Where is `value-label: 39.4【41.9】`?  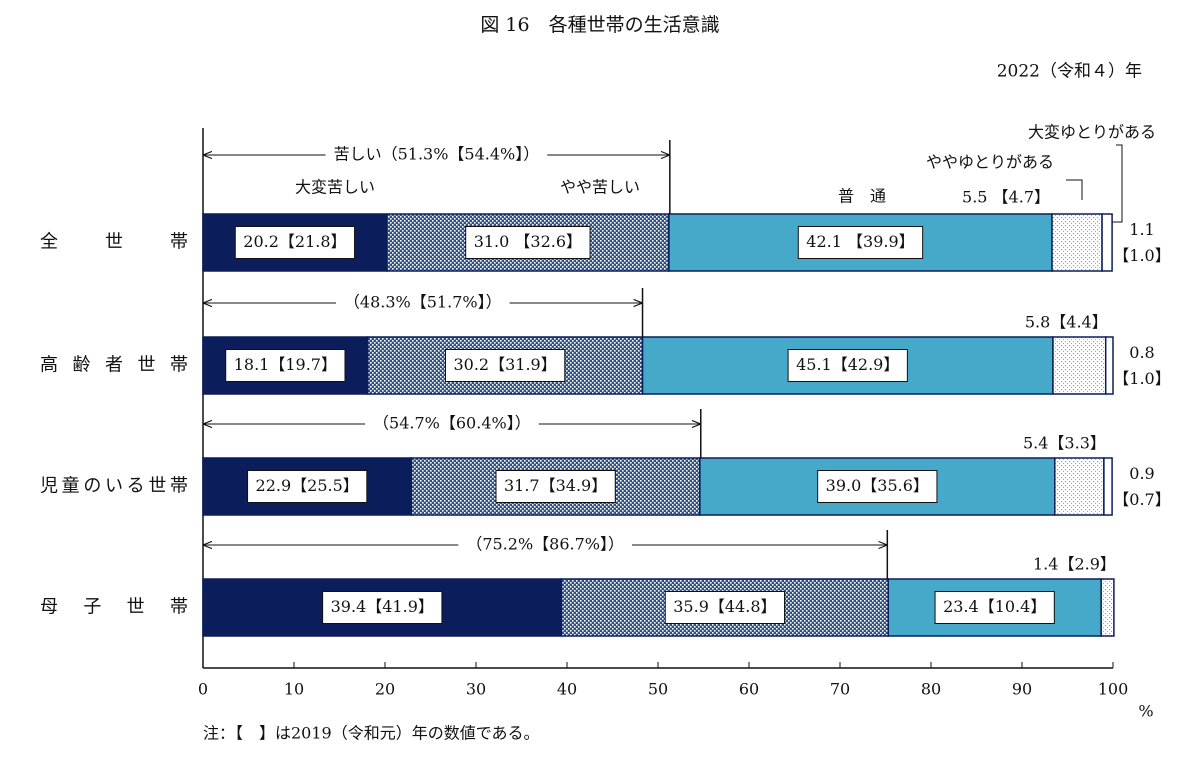
value-label: 39.4【41.9】 is located at coordinates (382, 606).